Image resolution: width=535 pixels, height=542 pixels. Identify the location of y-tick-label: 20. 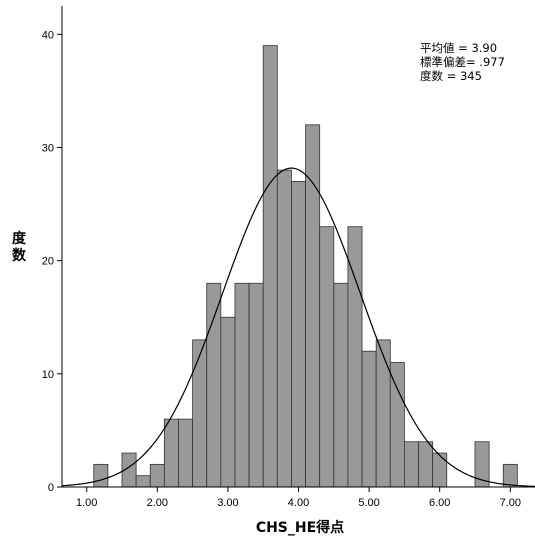
(48, 262).